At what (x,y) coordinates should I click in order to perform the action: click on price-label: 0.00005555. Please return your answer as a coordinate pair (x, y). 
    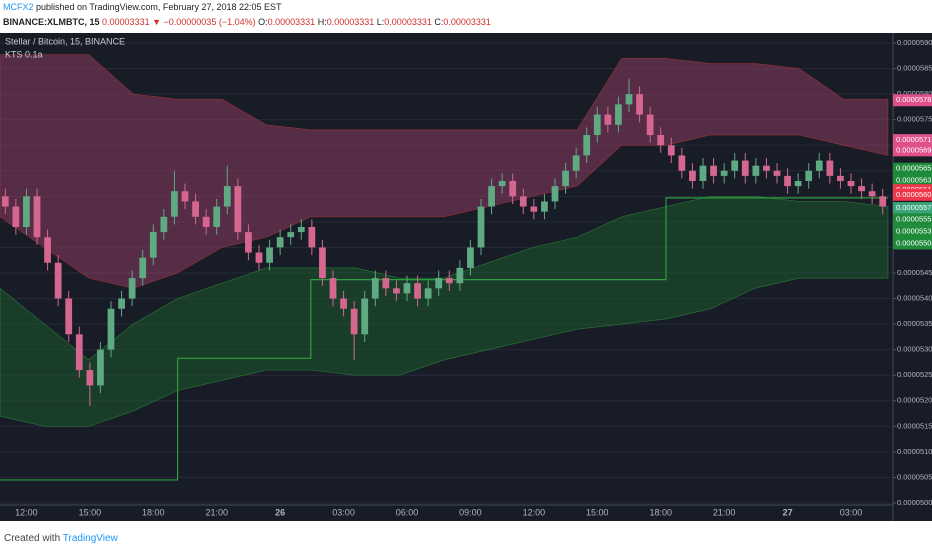
    Looking at the image, I should click on (914, 218).